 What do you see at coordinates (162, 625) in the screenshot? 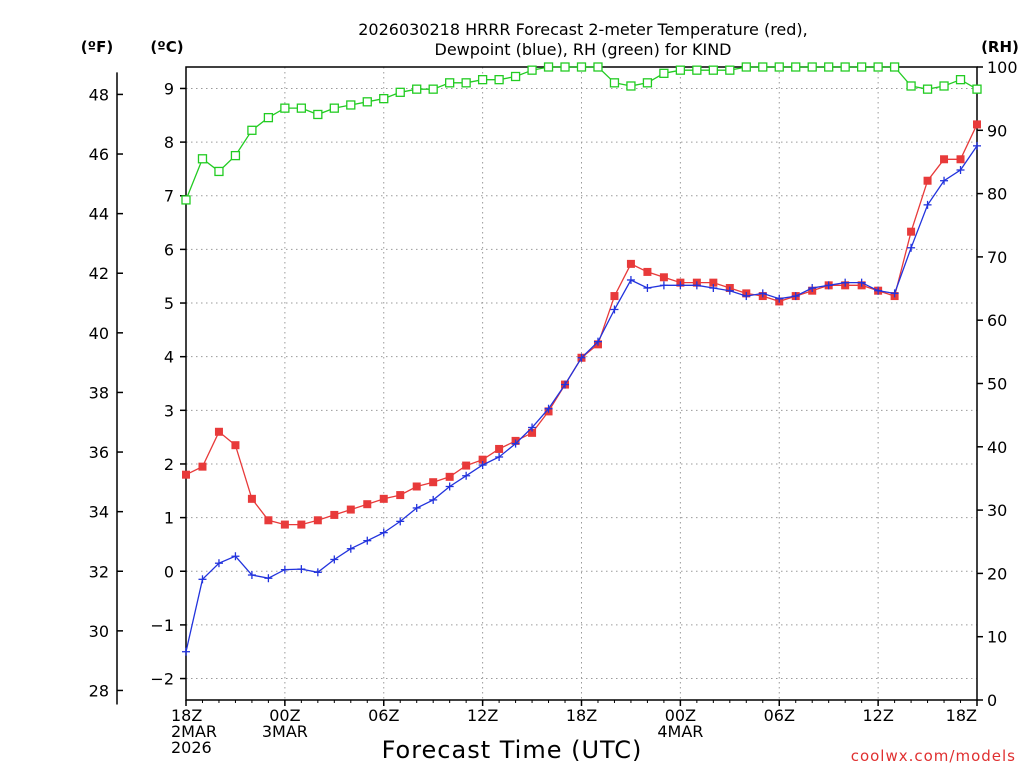
I see `celsius-tick-label: −1` at bounding box center [162, 625].